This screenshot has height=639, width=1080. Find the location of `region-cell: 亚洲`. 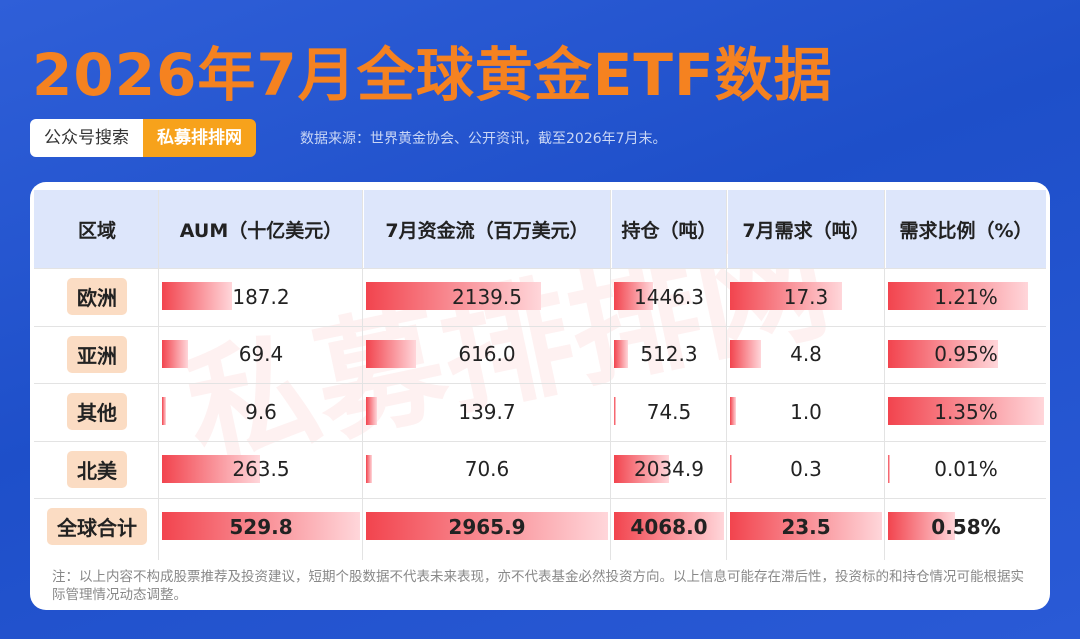

region-cell: 亚洲 is located at coordinates (97, 354).